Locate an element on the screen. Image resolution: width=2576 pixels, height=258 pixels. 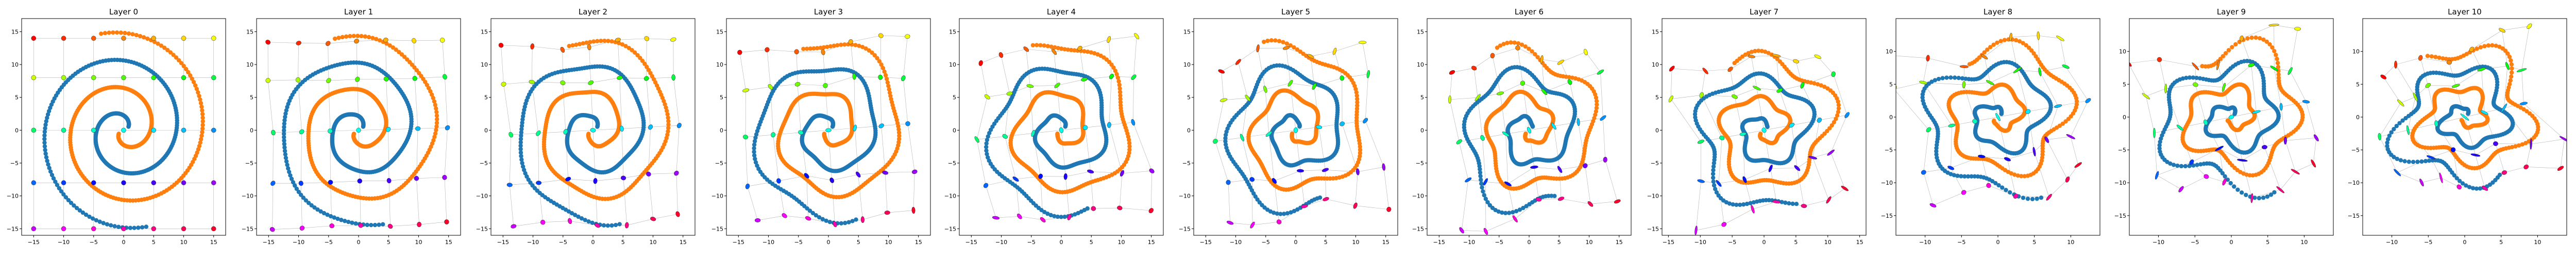
y-tick-label: 15 is located at coordinates (1655, 31).